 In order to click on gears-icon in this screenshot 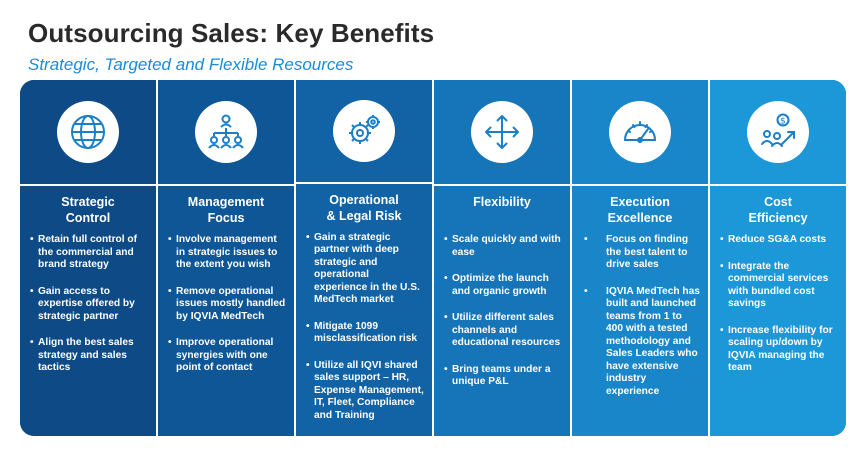, I will do `click(364, 131)`.